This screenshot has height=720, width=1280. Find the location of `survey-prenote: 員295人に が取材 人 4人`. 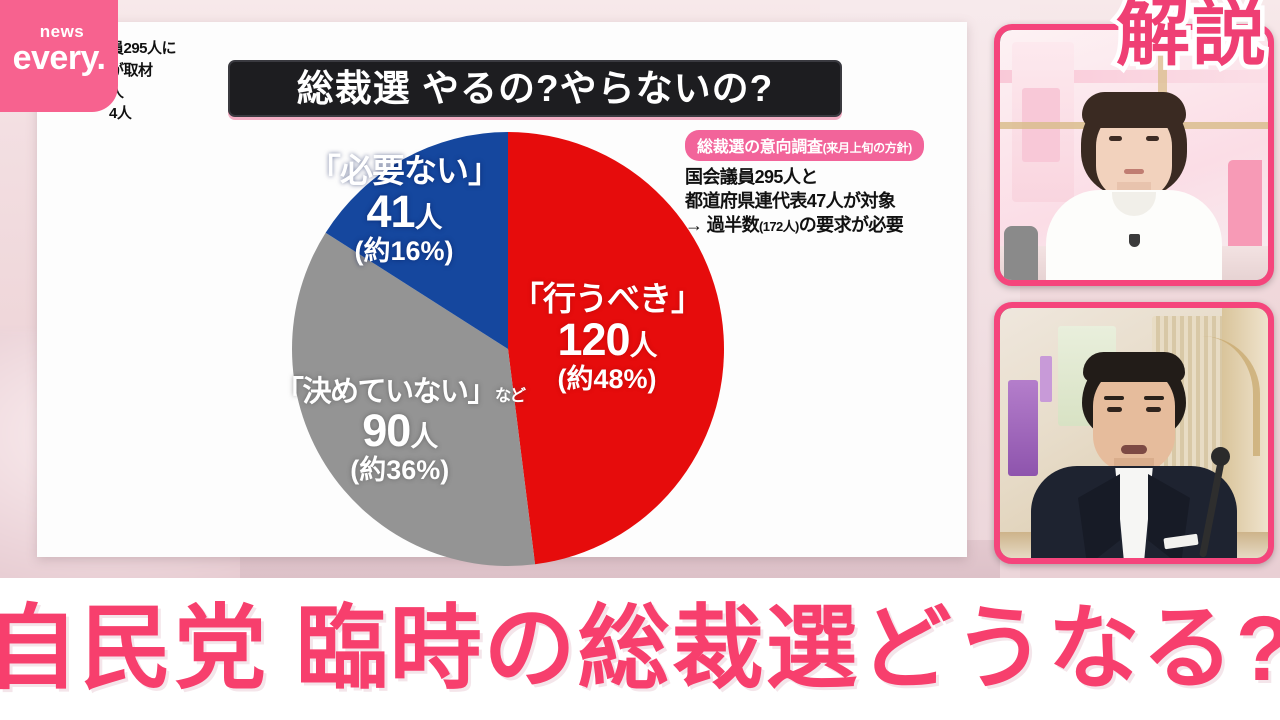

survey-prenote: 員295人に が取材 人 4人 is located at coordinates (143, 81).